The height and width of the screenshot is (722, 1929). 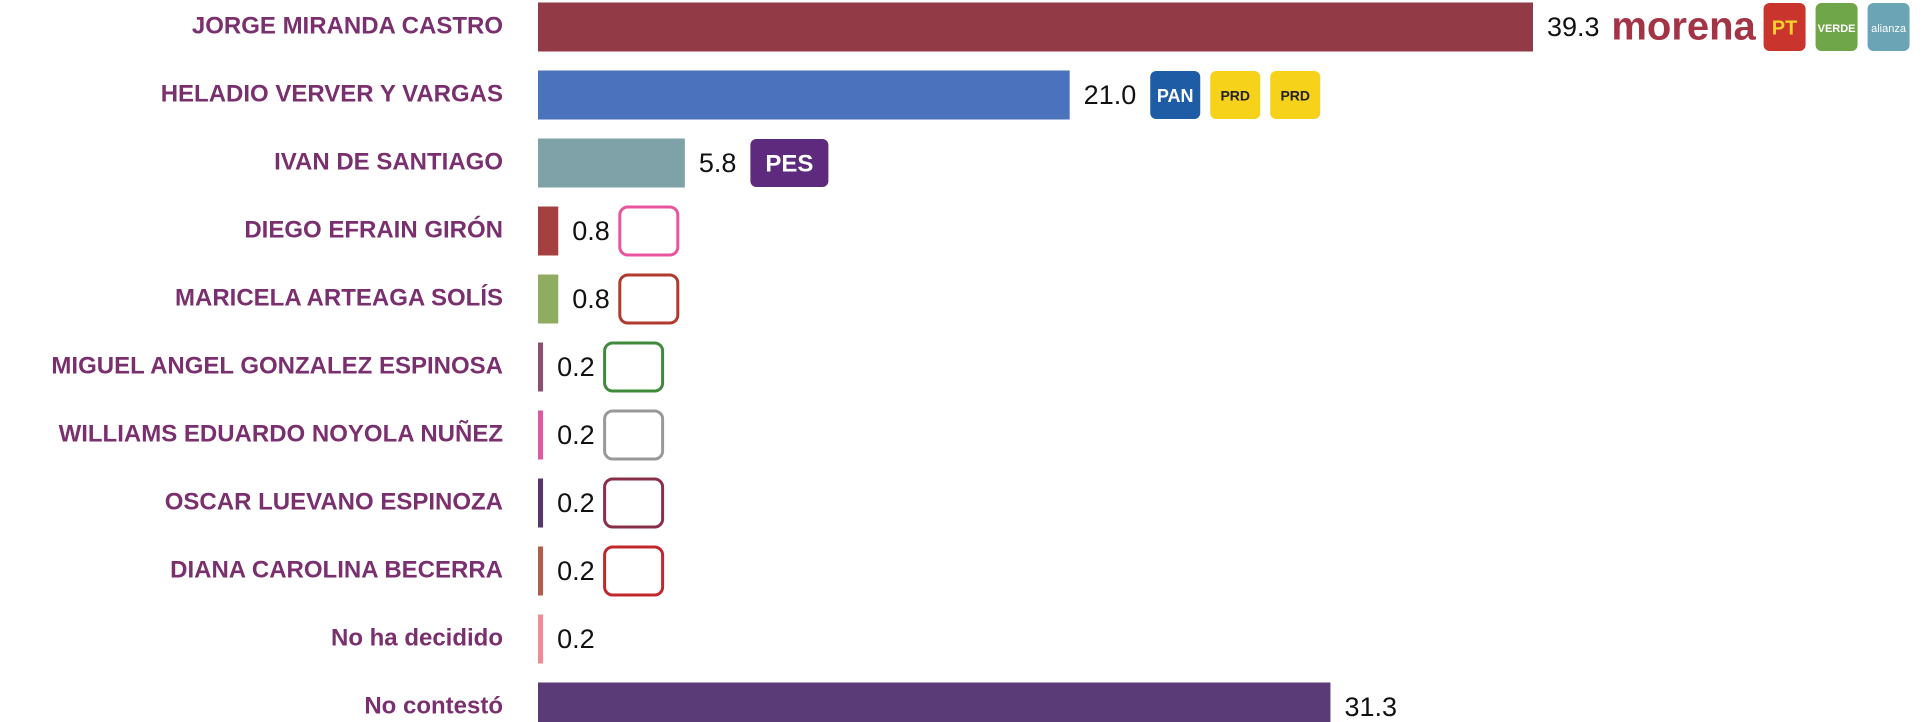 What do you see at coordinates (1370, 707) in the screenshot?
I see `value-label: 31.3` at bounding box center [1370, 707].